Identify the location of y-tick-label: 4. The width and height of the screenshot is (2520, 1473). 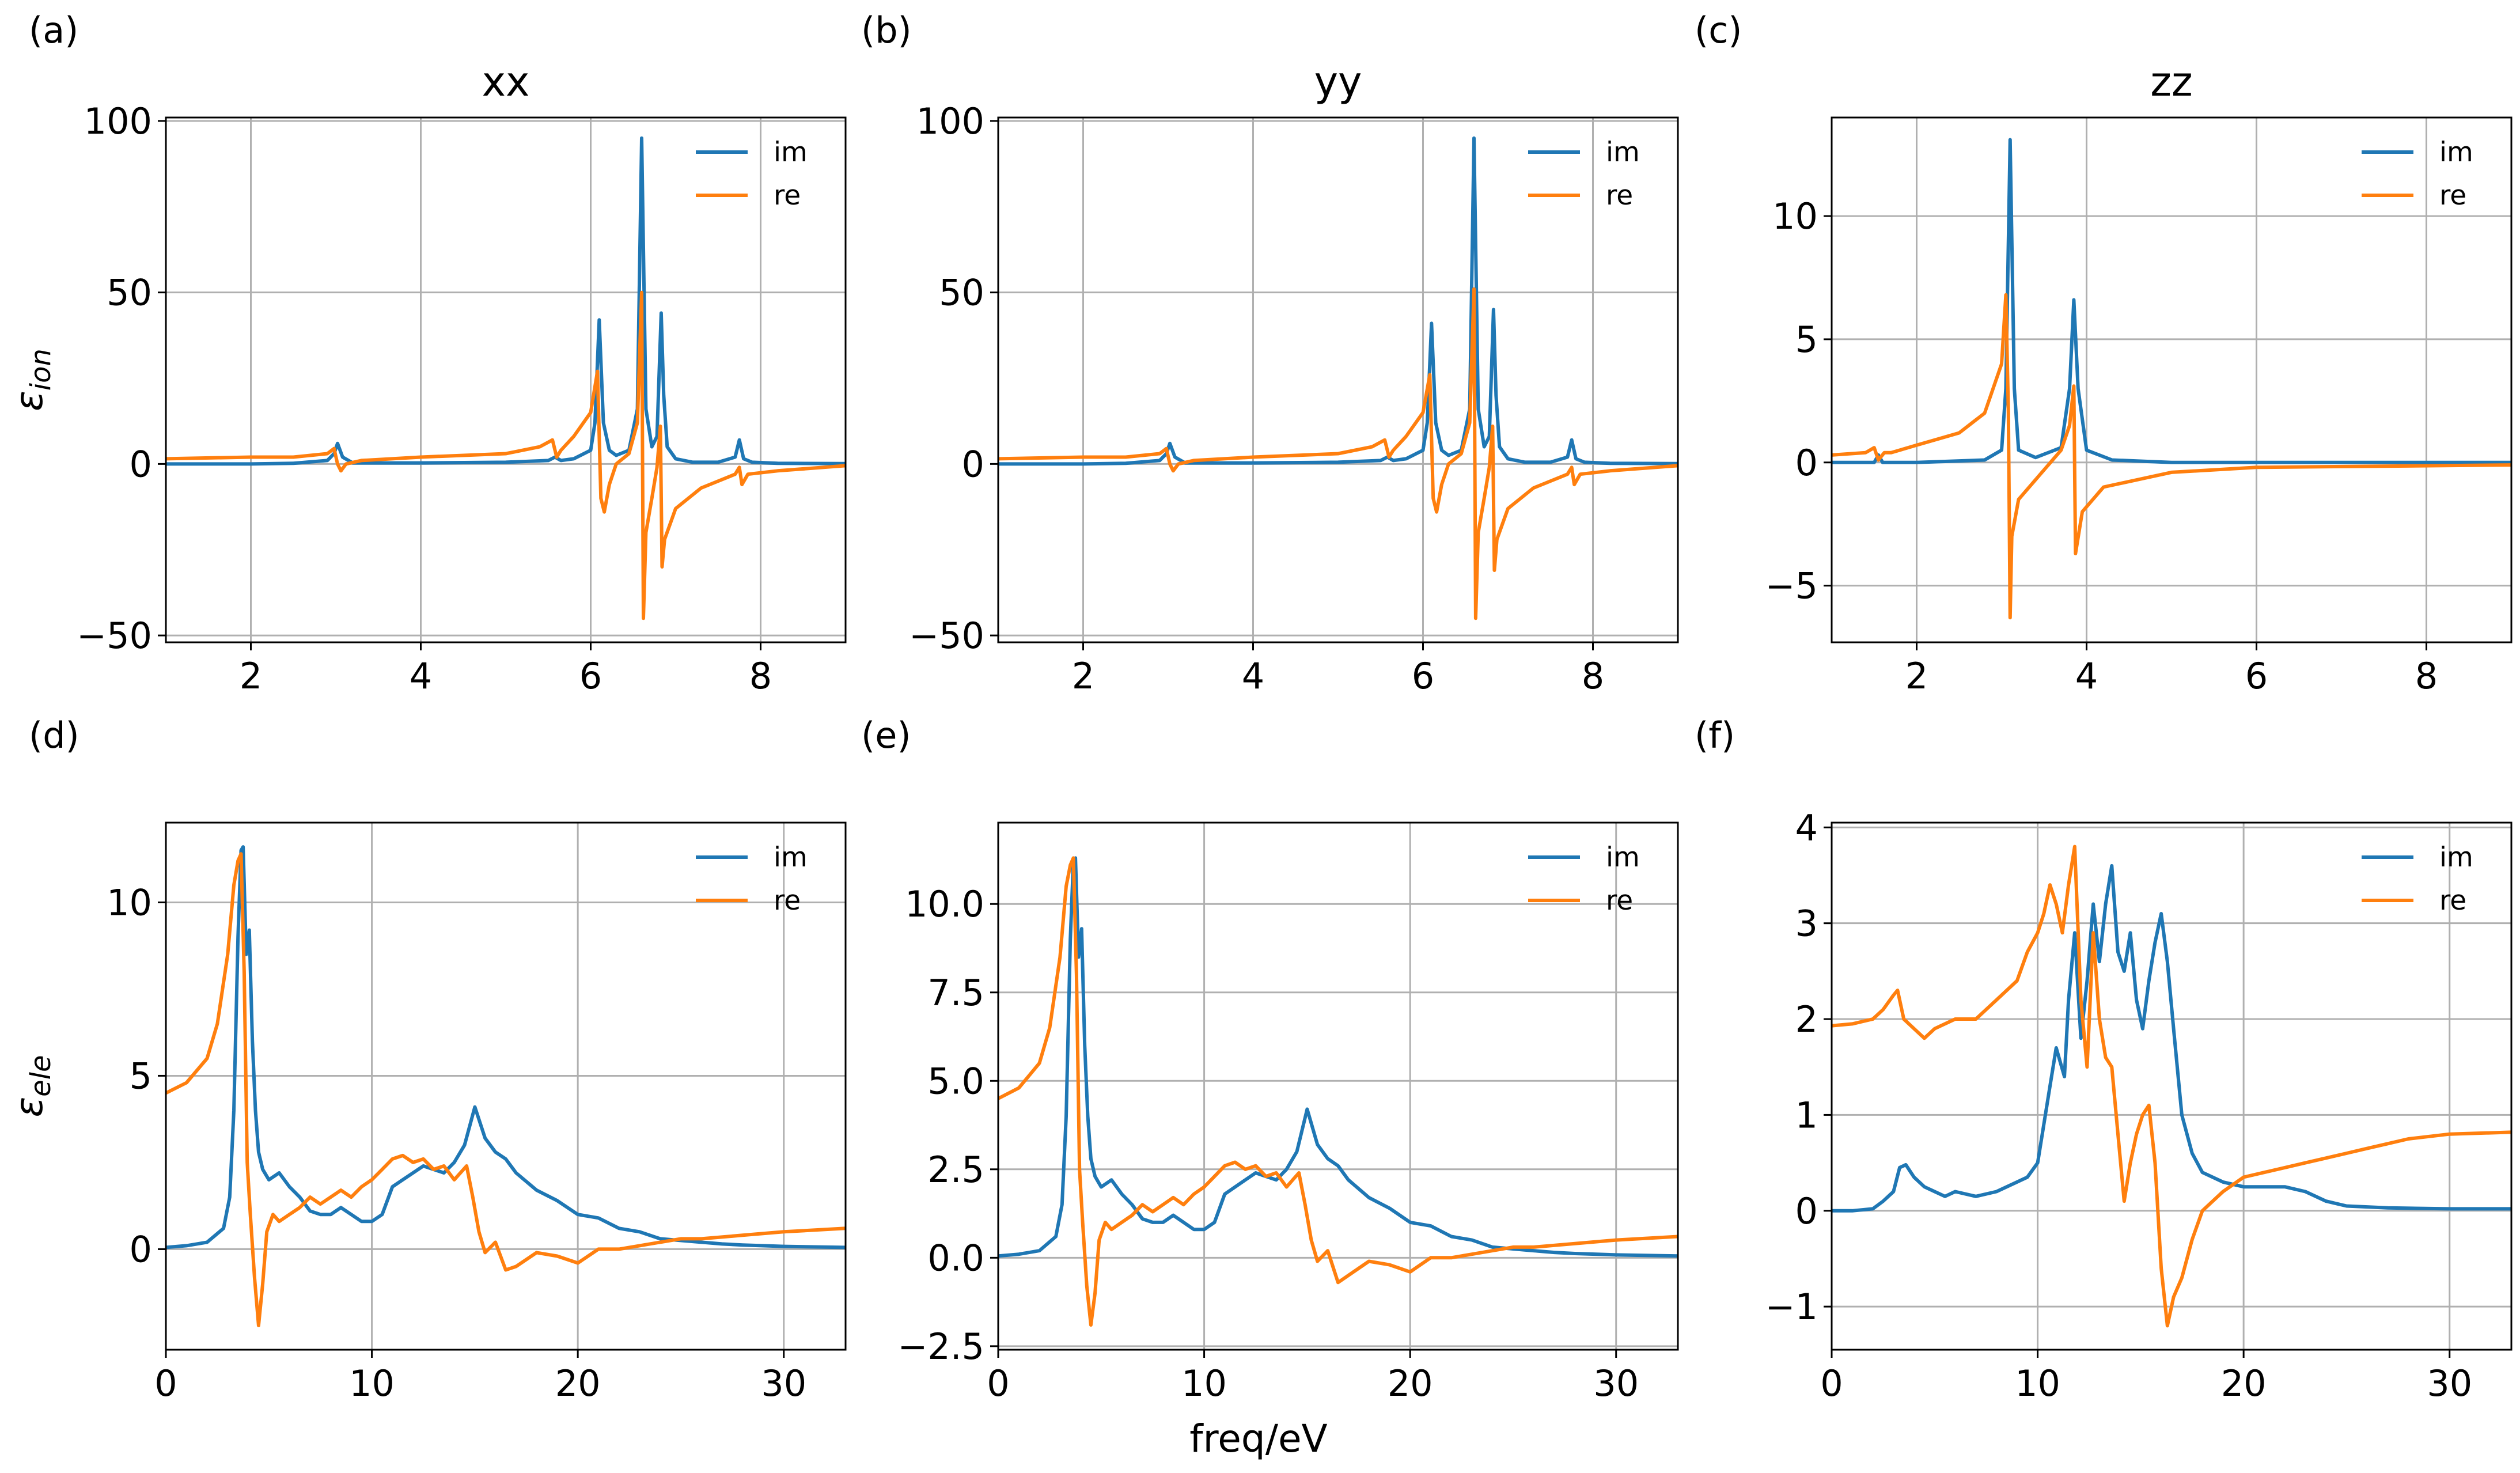
(1806, 827).